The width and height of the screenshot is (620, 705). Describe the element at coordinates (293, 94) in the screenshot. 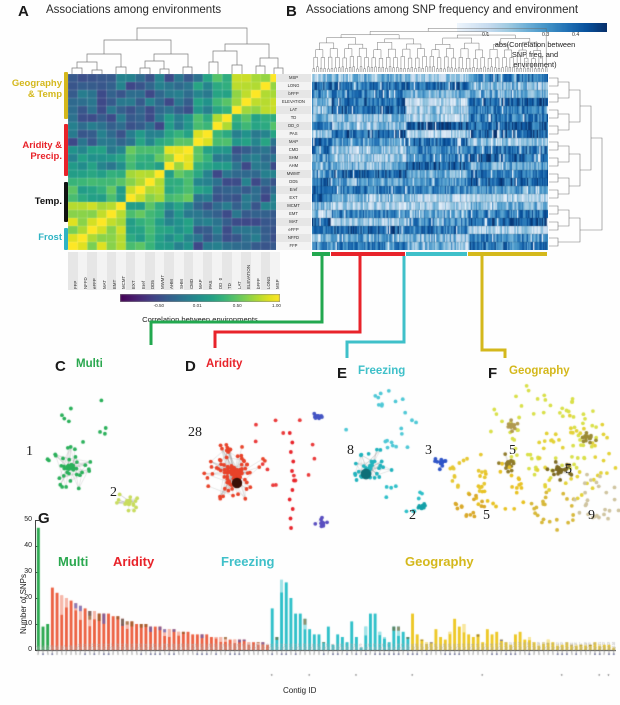

I see `panel-b-row-label: bFFP` at that location.